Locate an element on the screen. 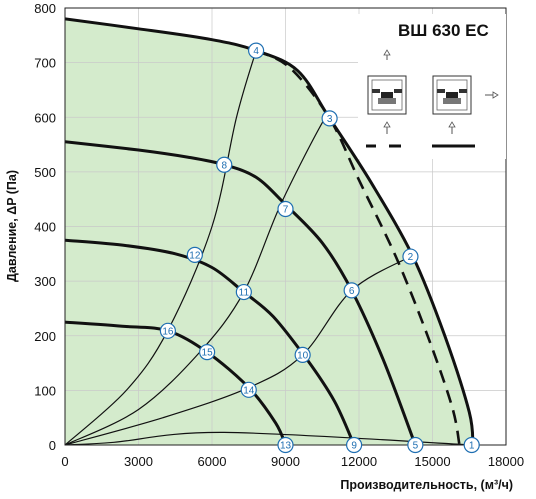 The width and height of the screenshot is (536, 499). marker-label: 6 is located at coordinates (352, 291).